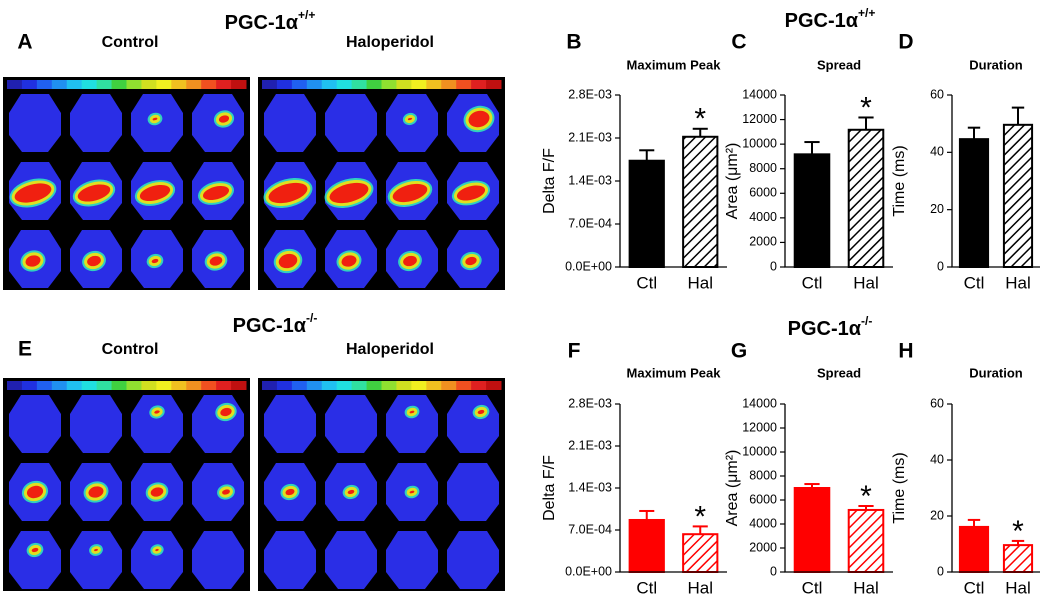  Describe the element at coordinates (937, 152) in the screenshot. I see `y-tick-label: 40` at that location.